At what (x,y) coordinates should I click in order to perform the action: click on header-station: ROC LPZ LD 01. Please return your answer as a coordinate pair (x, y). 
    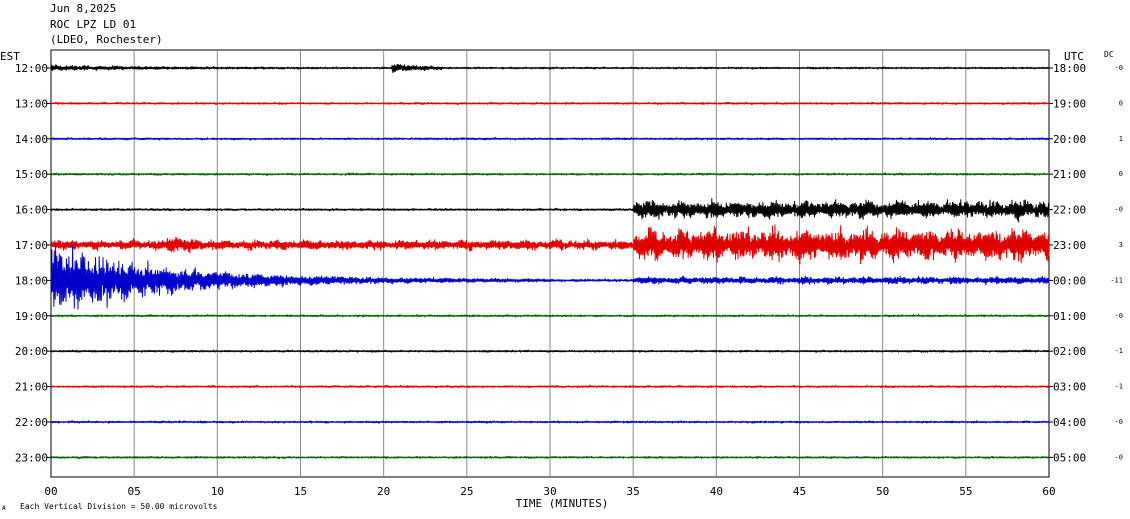
    Looking at the image, I should click on (93, 24).